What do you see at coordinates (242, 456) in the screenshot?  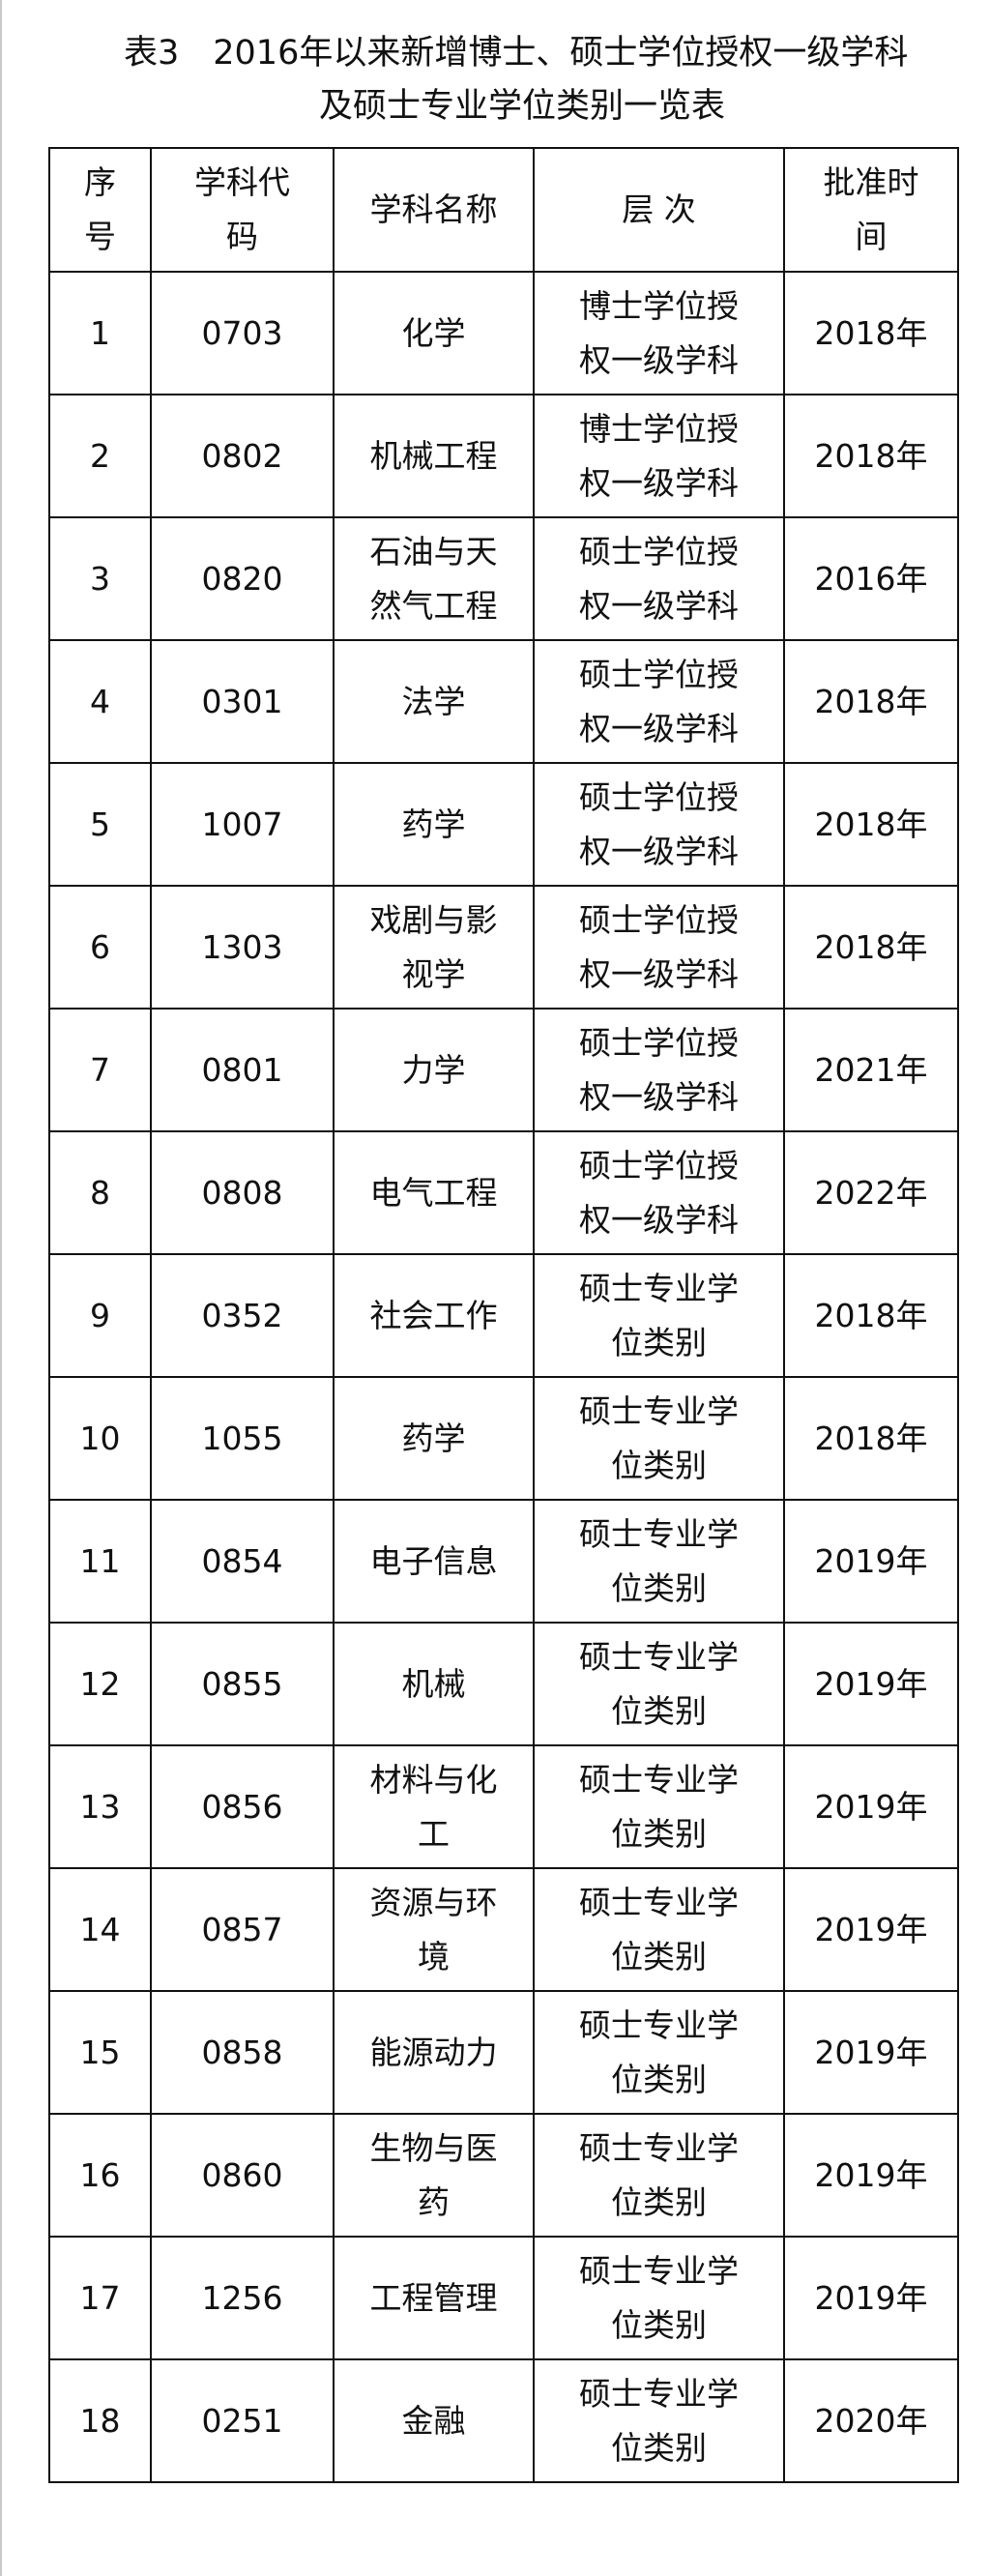 I see `cell-code: 0802` at bounding box center [242, 456].